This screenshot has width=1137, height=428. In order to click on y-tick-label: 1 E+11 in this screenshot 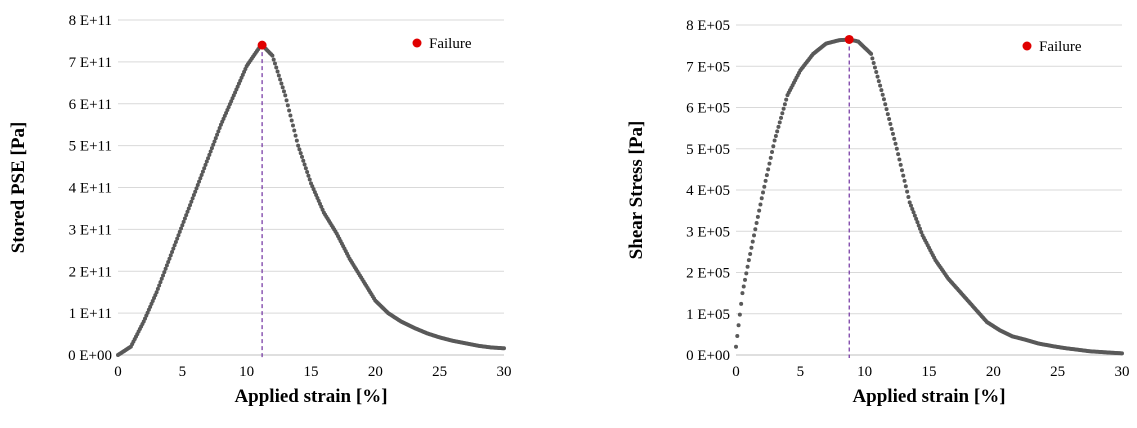, I will do `click(90, 314)`.